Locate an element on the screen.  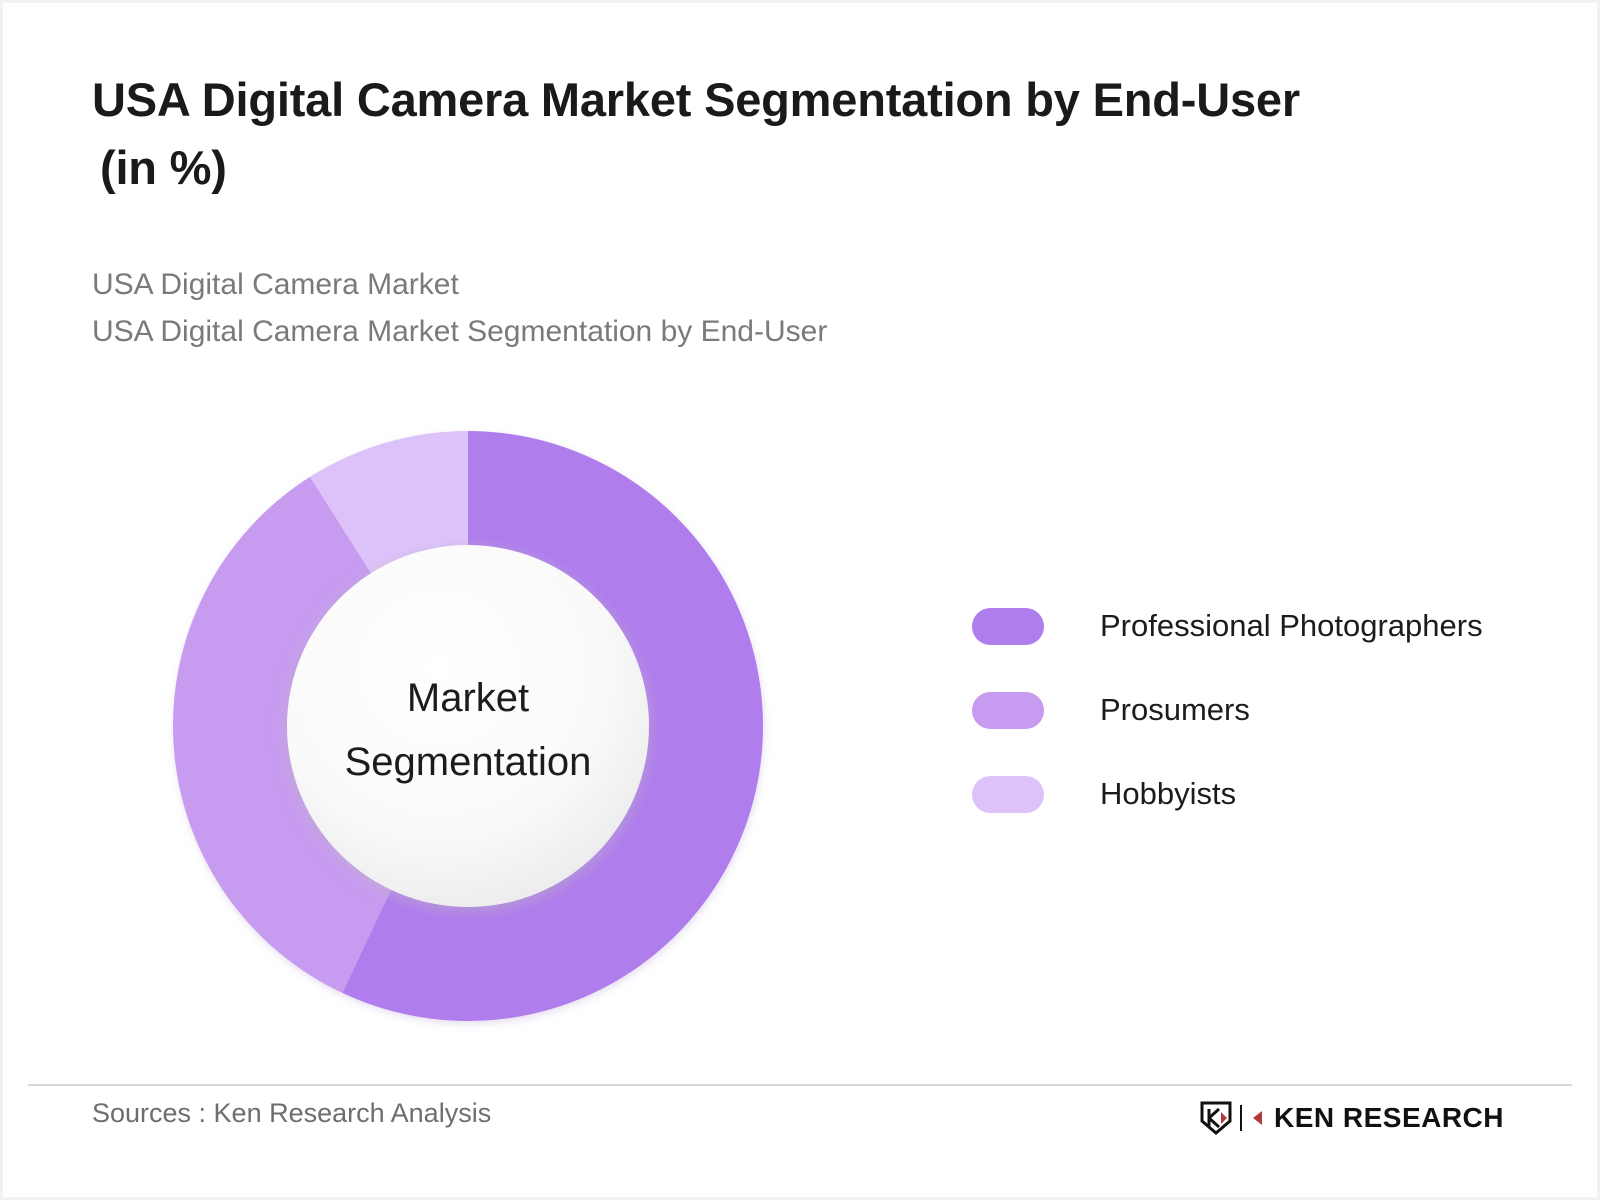
legend-swatch-icon-professional-photographers is located at coordinates (1008, 626).